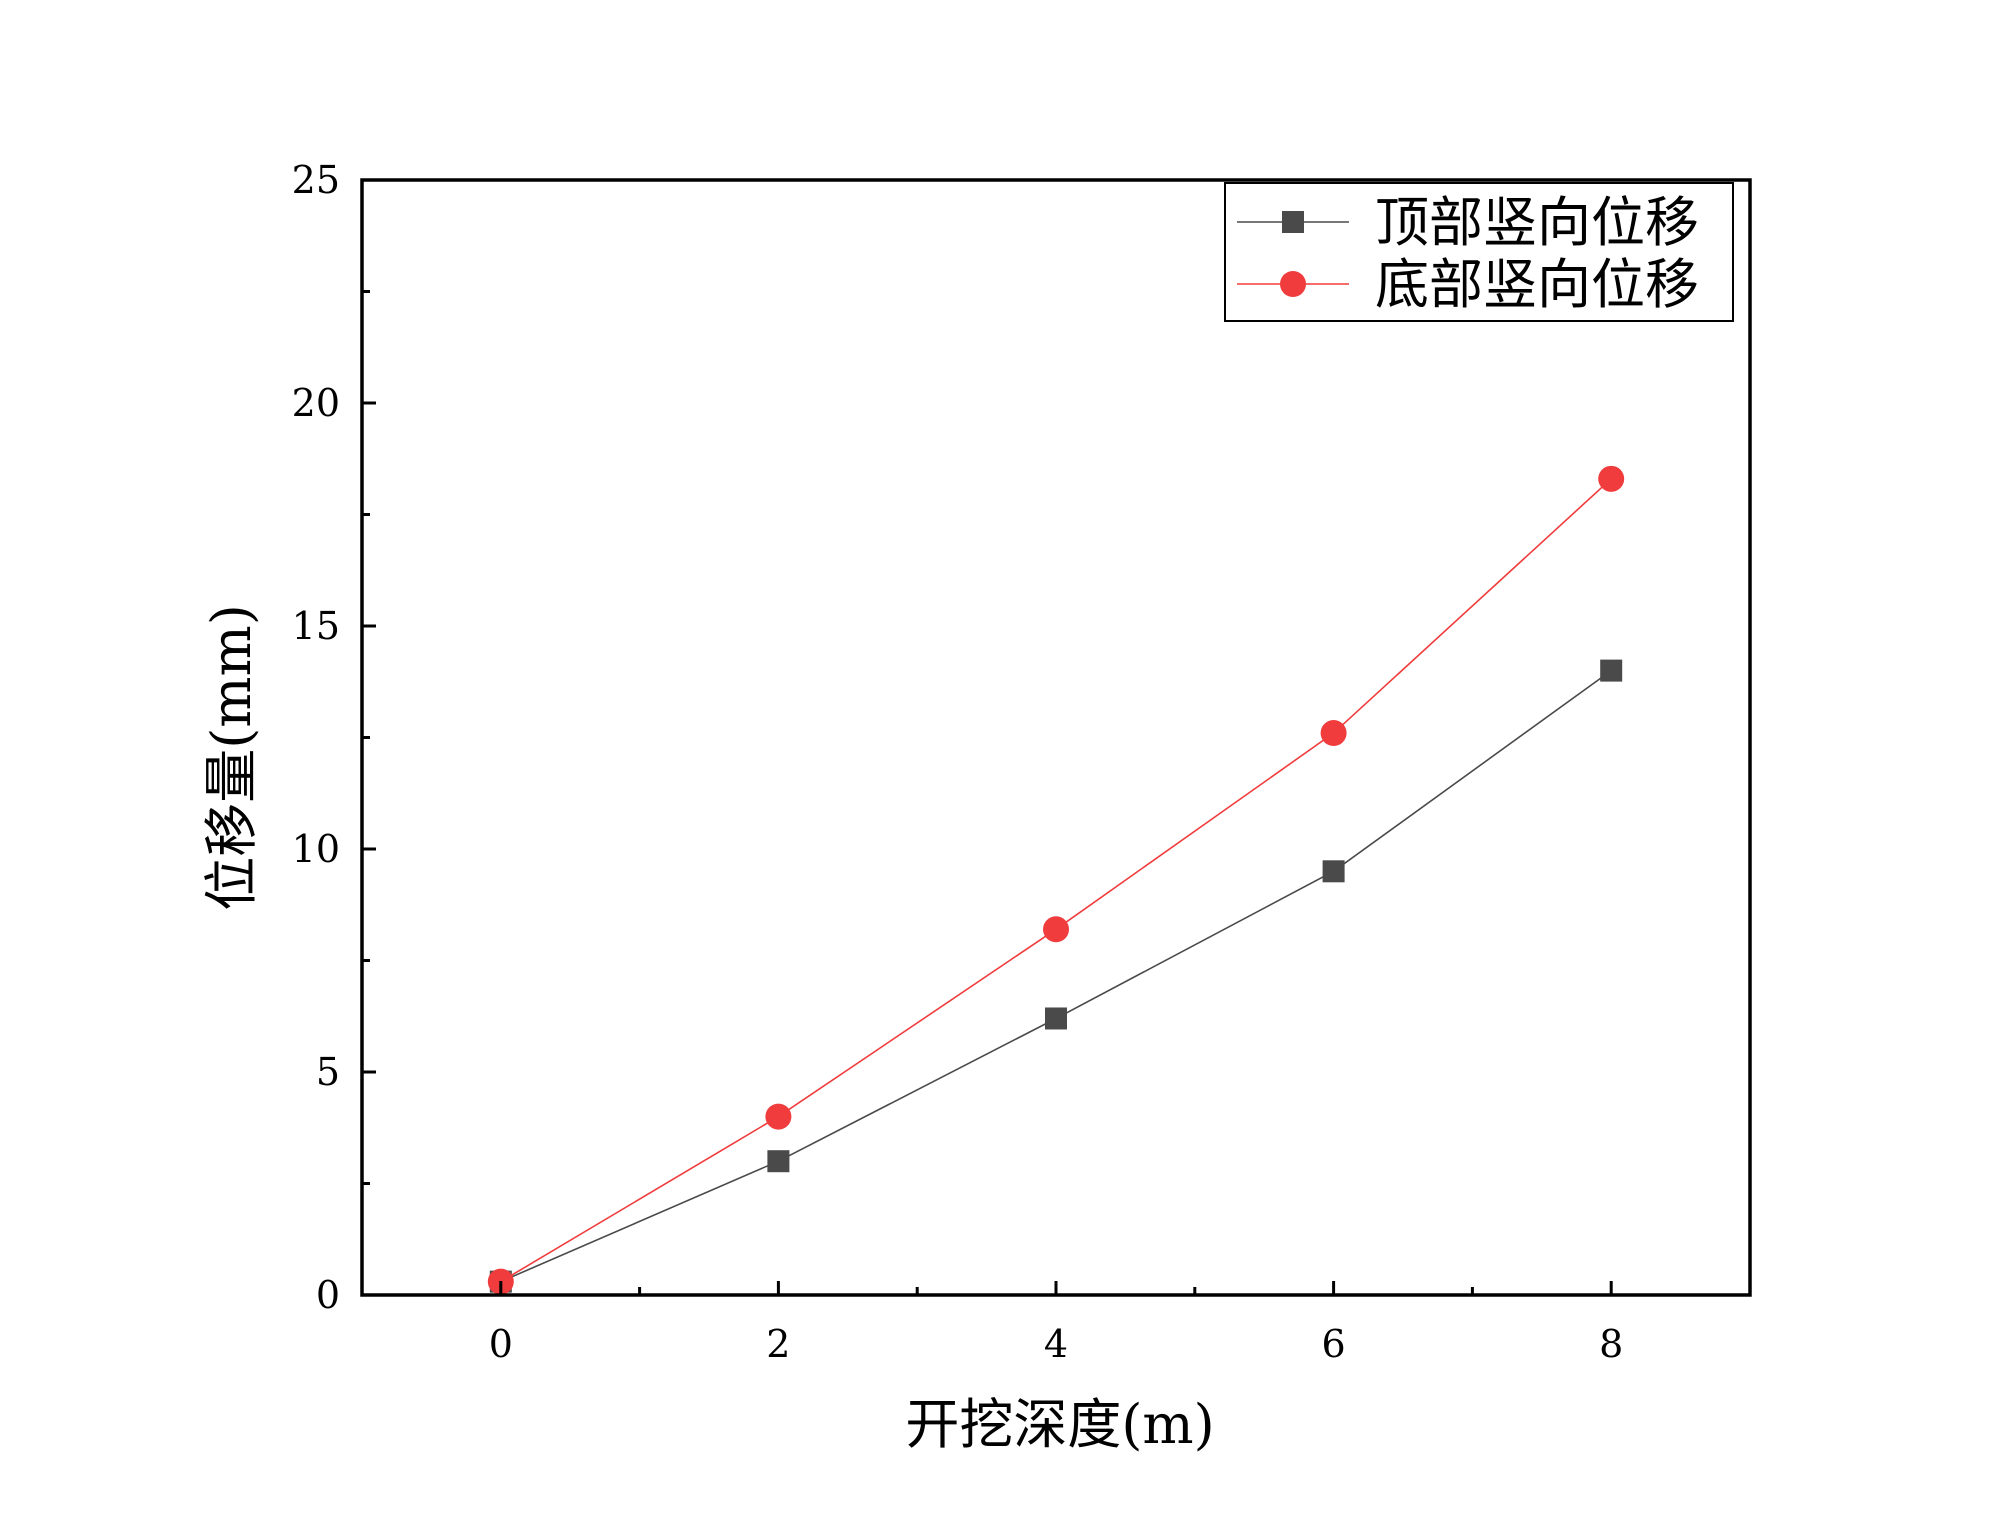 The width and height of the screenshot is (2000, 1535). I want to click on y-tick-label: 15, so click(316, 626).